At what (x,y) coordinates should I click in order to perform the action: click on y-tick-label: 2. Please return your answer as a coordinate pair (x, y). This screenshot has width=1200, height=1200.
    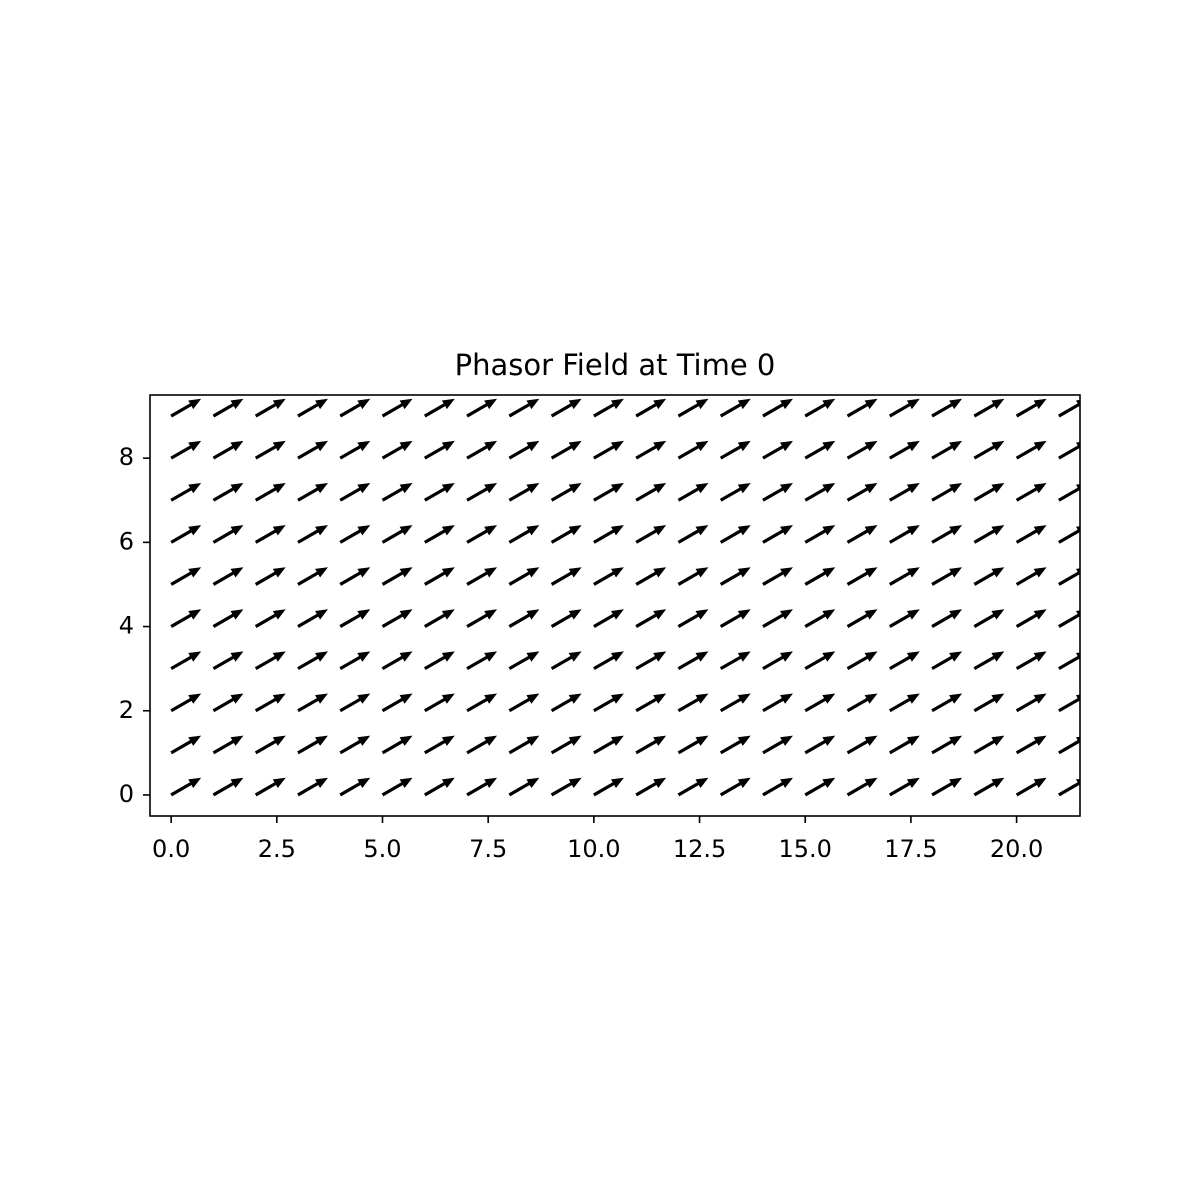
    Looking at the image, I should click on (126, 710).